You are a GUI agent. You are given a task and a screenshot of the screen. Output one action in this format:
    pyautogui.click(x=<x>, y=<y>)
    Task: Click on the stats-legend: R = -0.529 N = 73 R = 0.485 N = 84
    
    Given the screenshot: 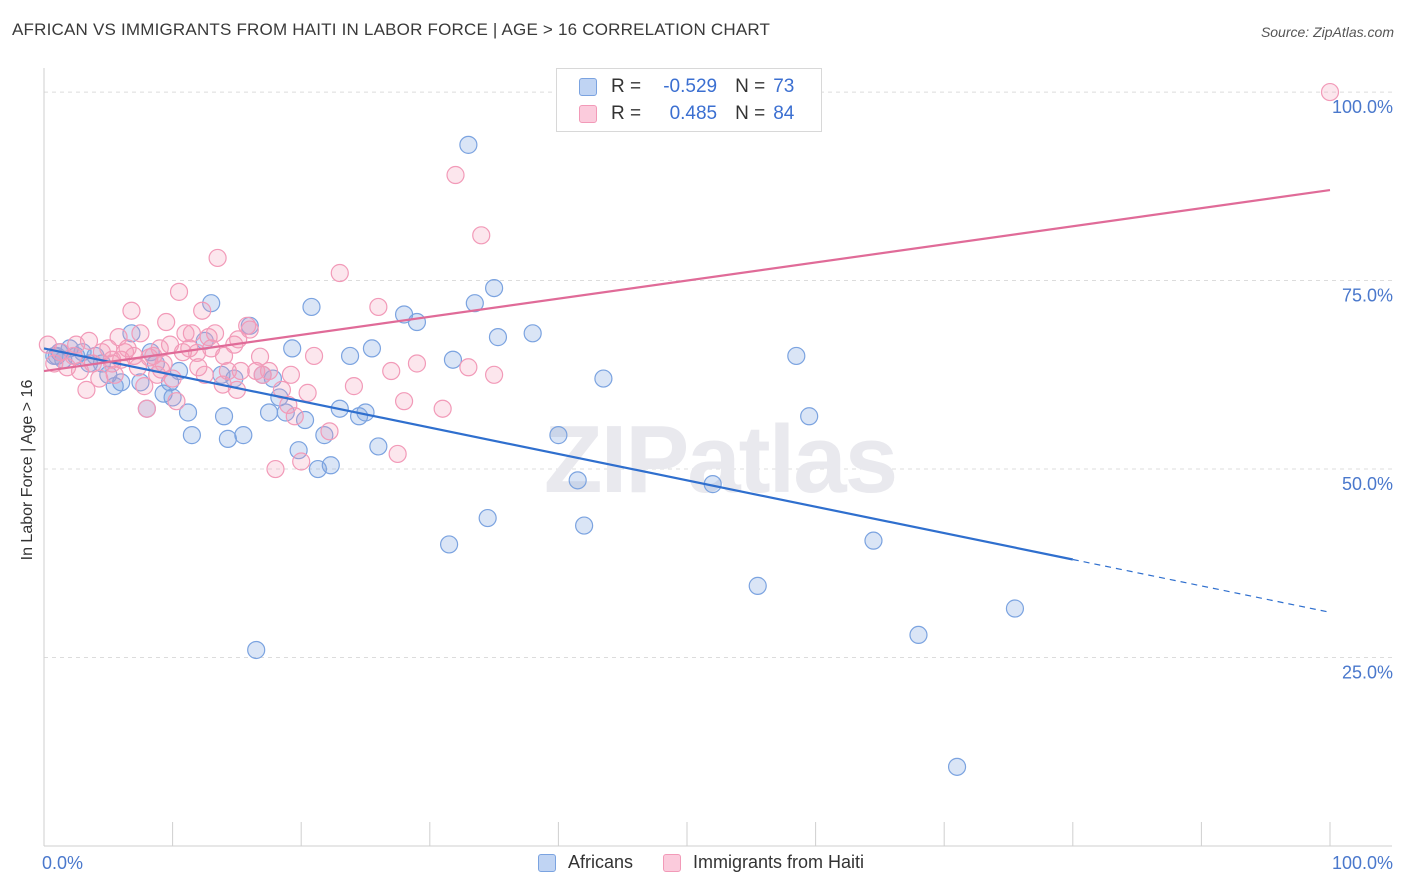 What is the action you would take?
    pyautogui.click(x=689, y=100)
    